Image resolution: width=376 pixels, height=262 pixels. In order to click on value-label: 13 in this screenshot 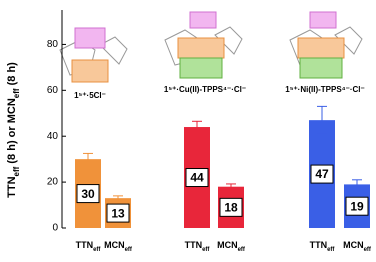, I will do `click(118, 213)`.